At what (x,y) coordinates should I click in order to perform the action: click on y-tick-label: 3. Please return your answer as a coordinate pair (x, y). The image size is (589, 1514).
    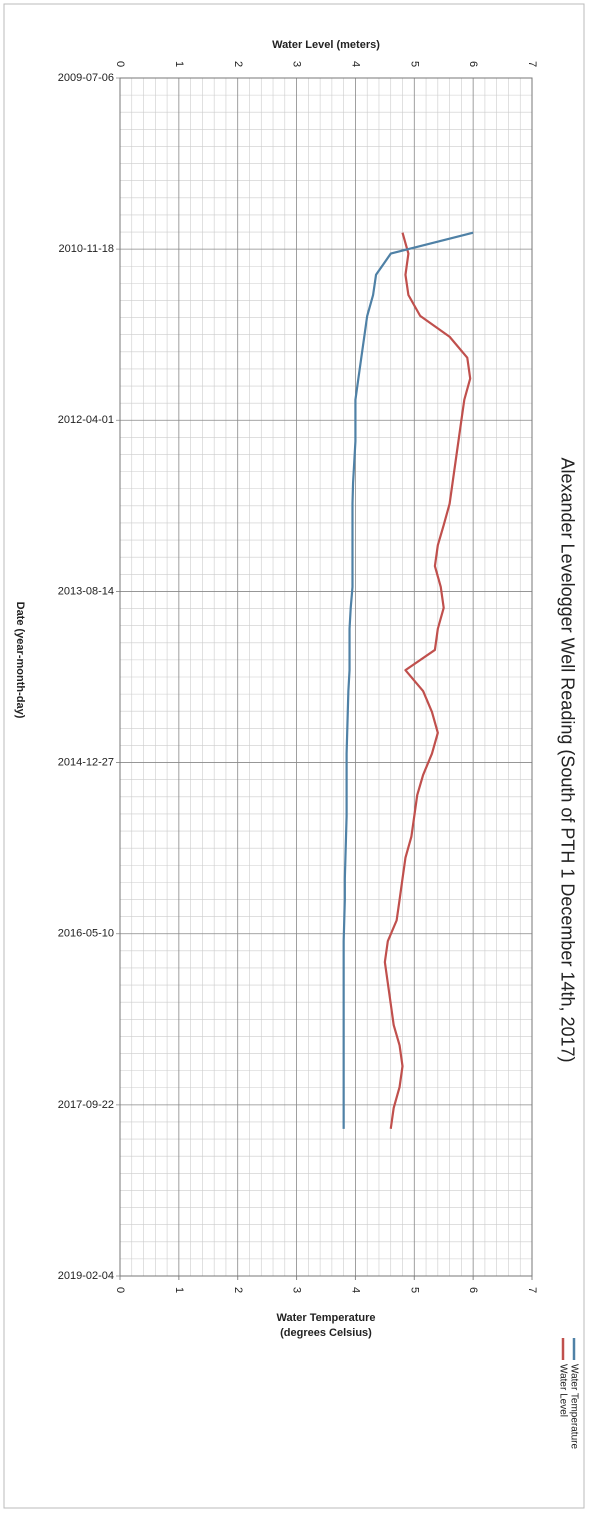
    Looking at the image, I should click on (297, 64).